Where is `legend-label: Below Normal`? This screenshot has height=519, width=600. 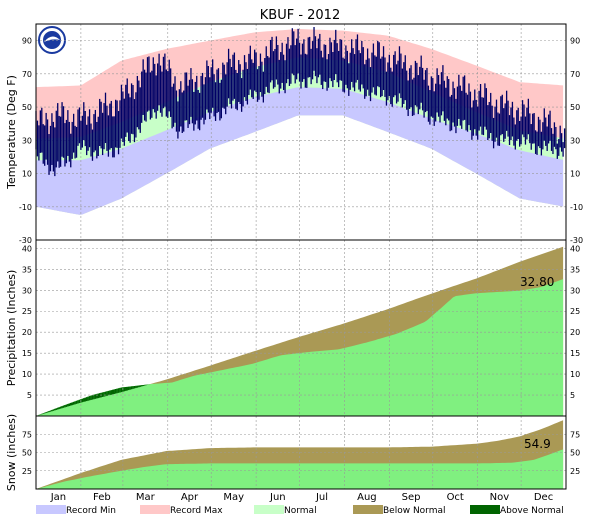
legend-label: Below Normal is located at coordinates (414, 511).